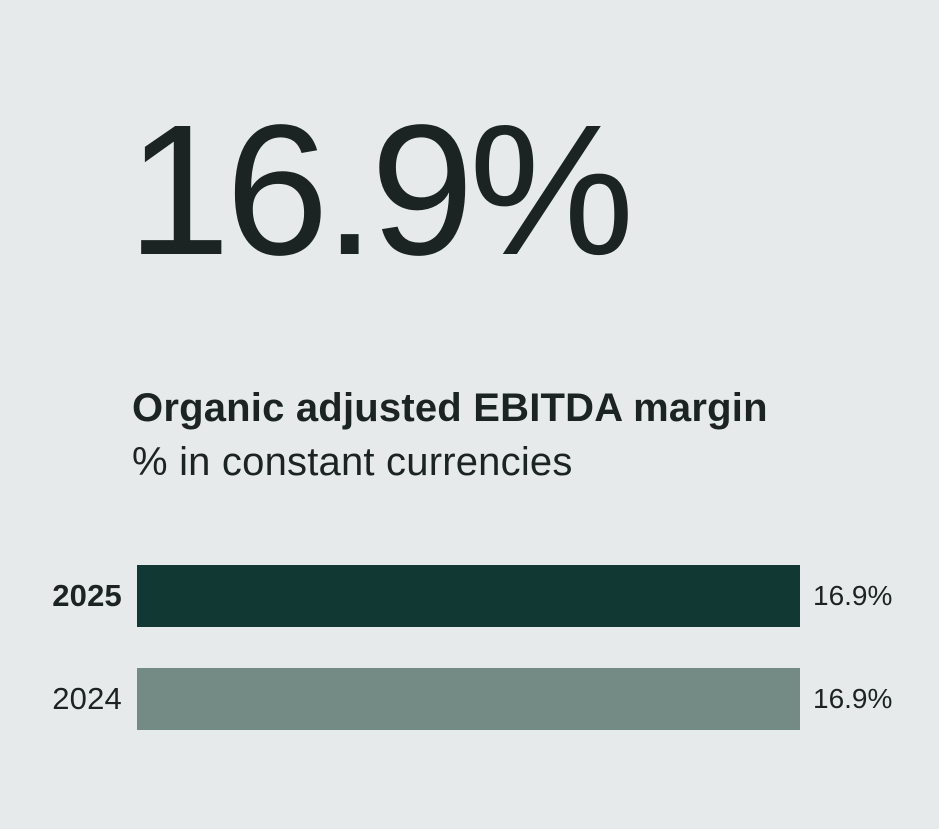 This screenshot has width=939, height=829. What do you see at coordinates (87, 595) in the screenshot?
I see `bar-label-2025: 2025` at bounding box center [87, 595].